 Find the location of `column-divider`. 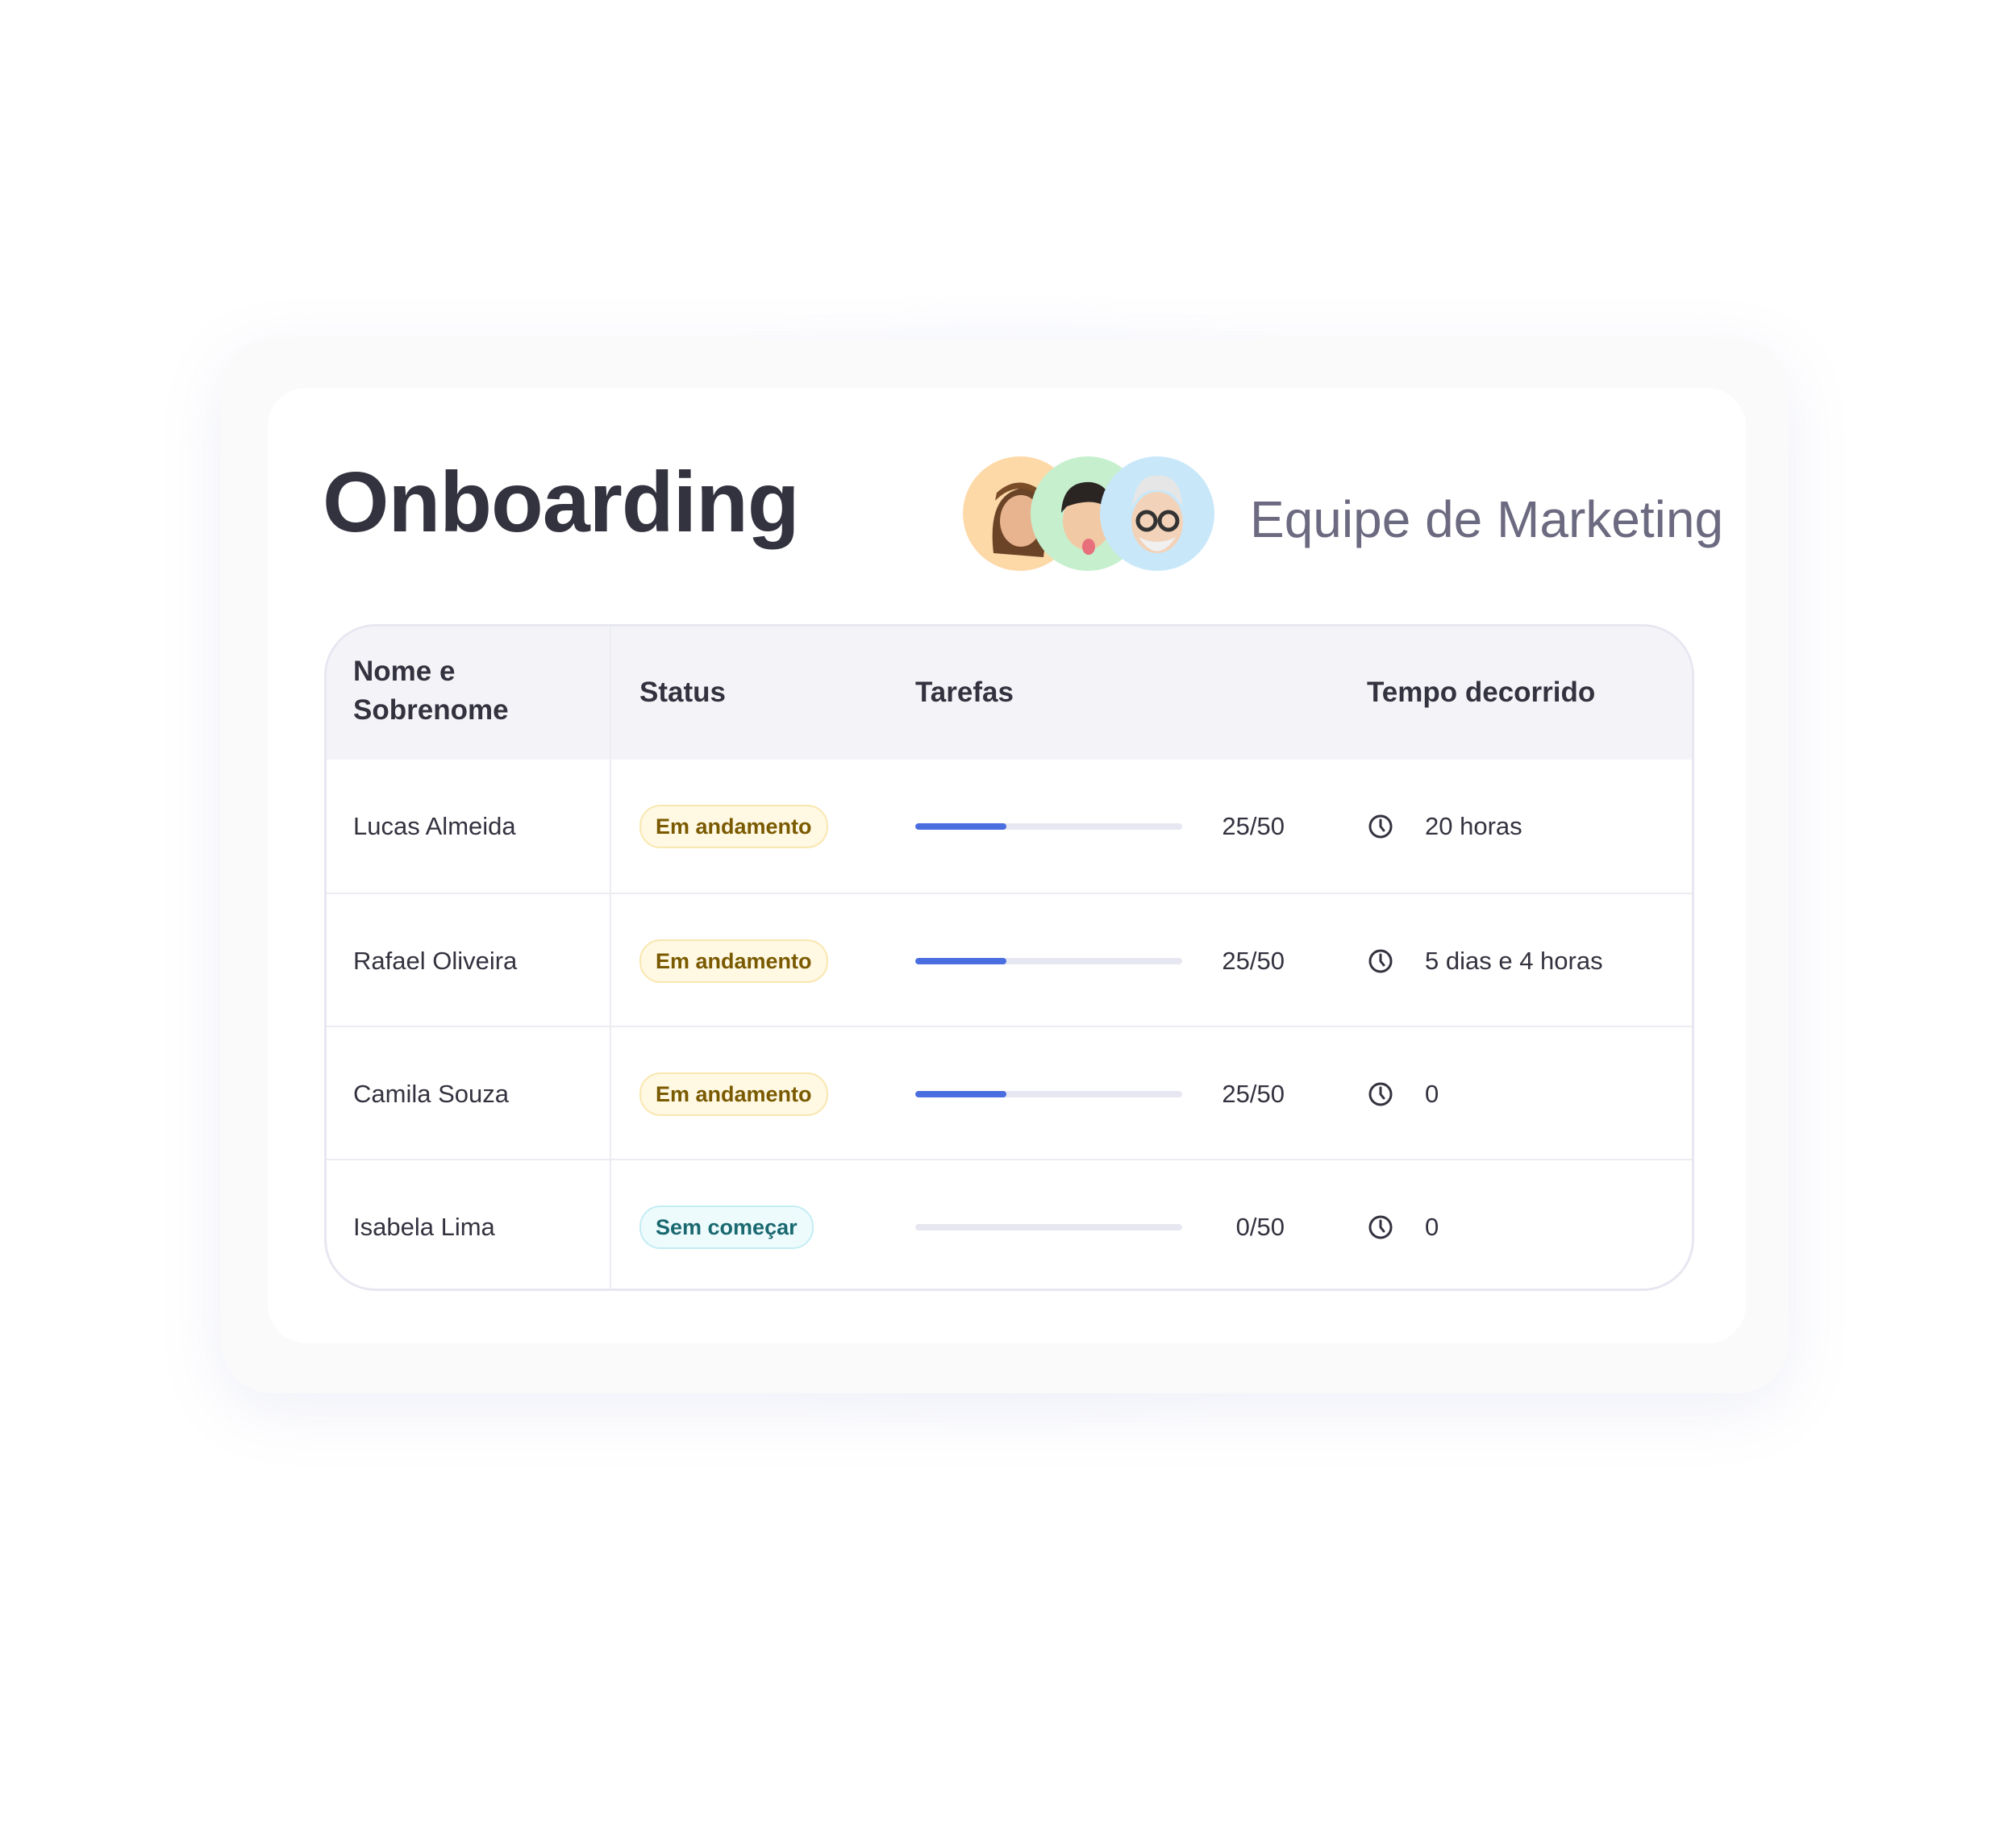

column-divider is located at coordinates (610, 958).